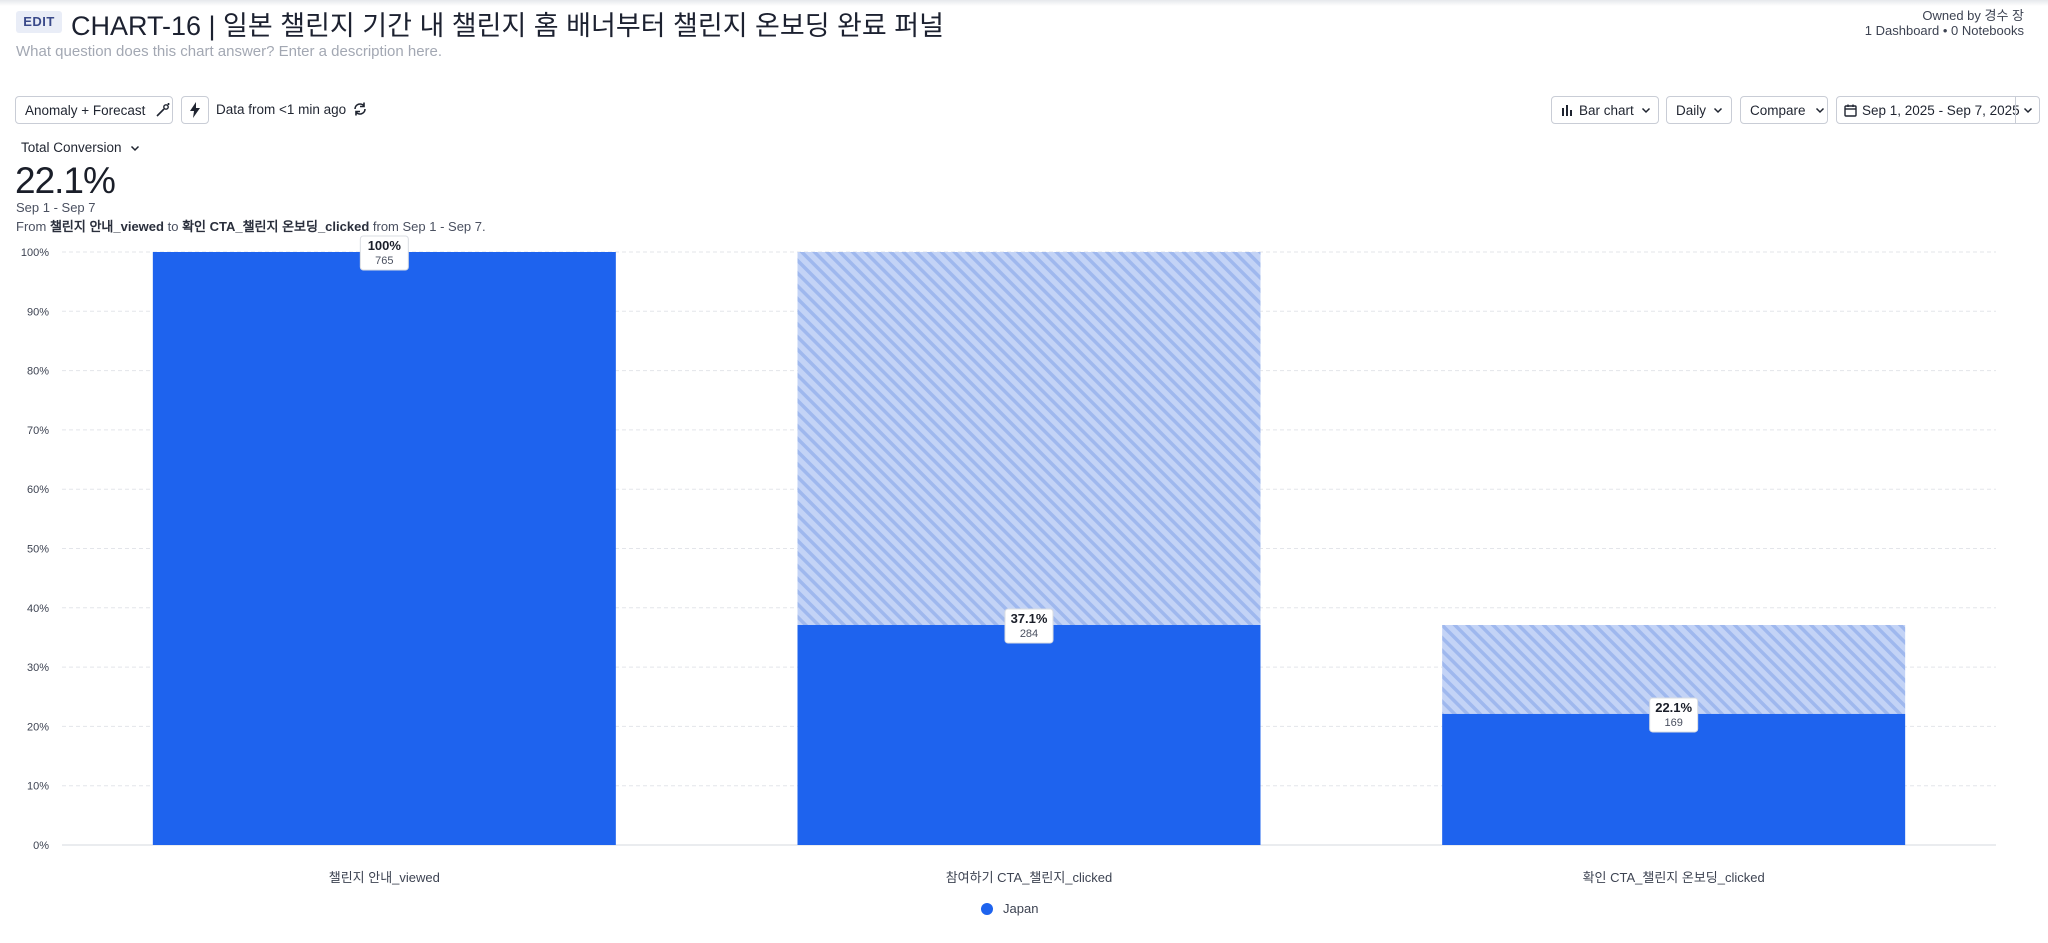 This screenshot has height=943, width=2048. I want to click on date-range-label: Sep 1, 2025 - Sep 7, 2025, so click(1941, 110).